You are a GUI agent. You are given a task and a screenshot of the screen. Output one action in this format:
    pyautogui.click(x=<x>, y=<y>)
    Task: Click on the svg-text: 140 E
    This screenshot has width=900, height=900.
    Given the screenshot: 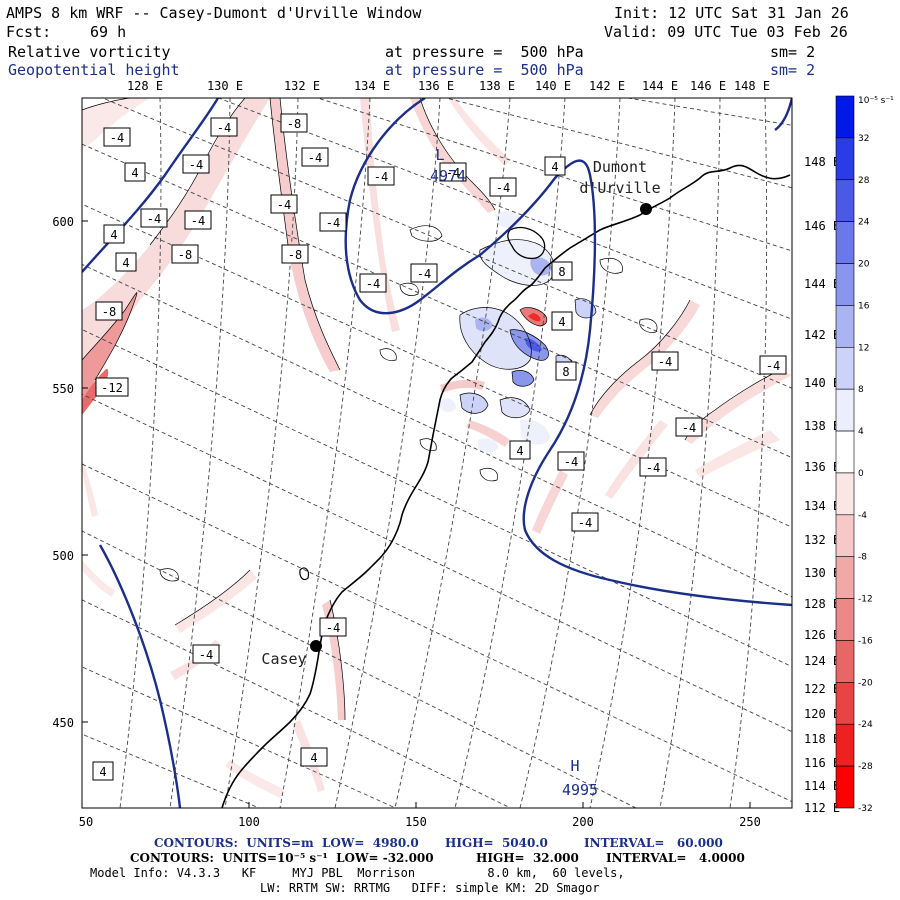 What is the action you would take?
    pyautogui.click(x=822, y=383)
    